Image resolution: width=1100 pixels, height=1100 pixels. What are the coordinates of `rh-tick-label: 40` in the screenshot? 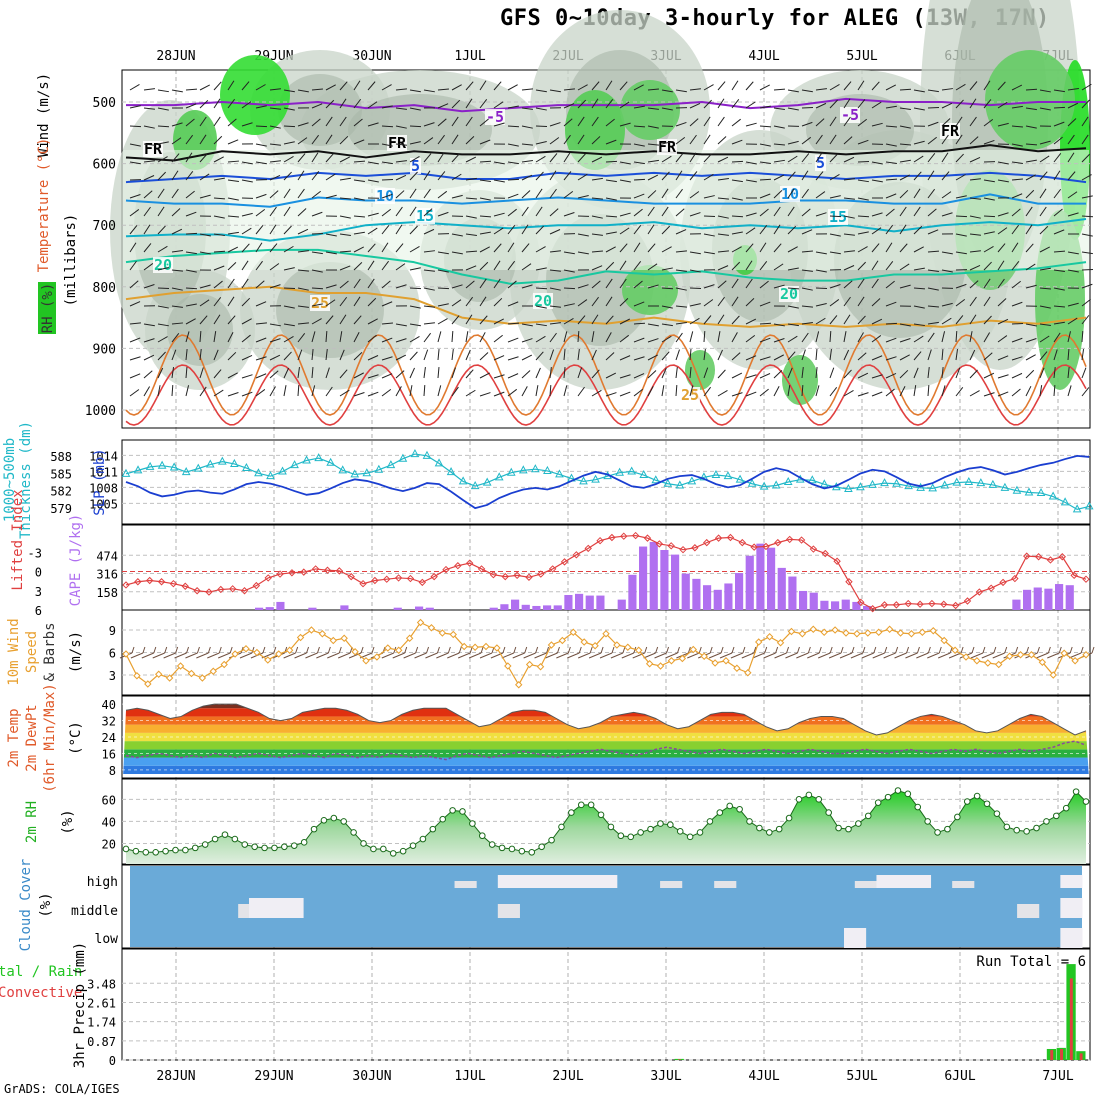 It's located at (109, 822).